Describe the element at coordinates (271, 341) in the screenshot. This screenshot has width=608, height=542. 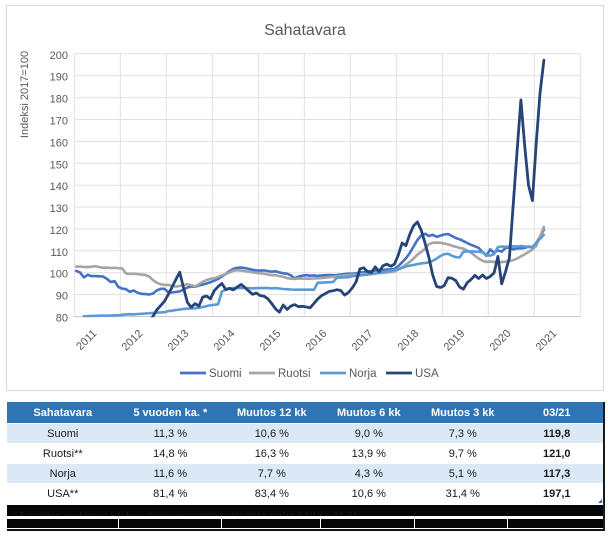
I see `svg-text: 2015` at that location.